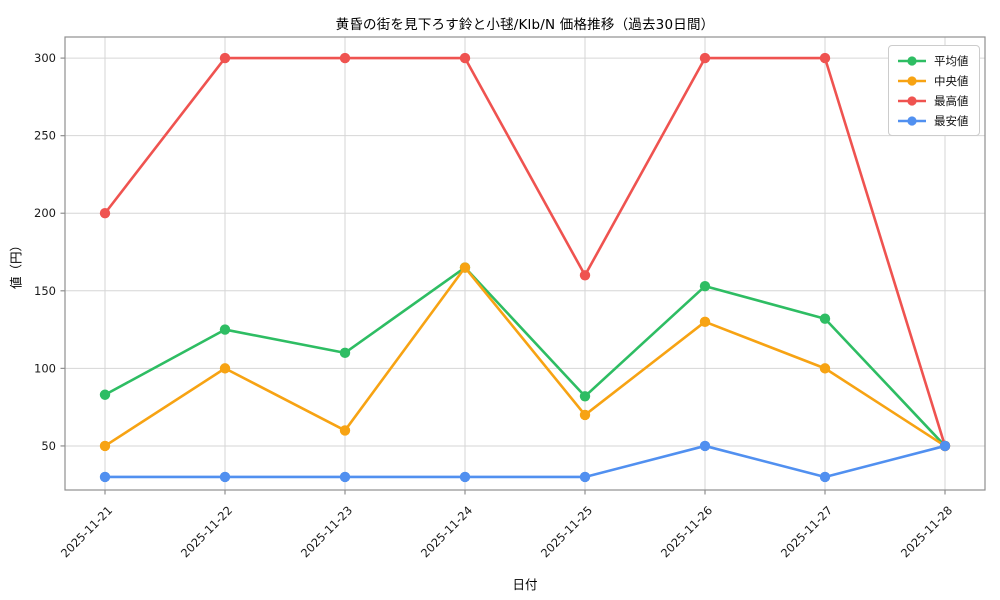 This screenshot has width=1000, height=600. I want to click on y-tick-label: 100, so click(45, 368).